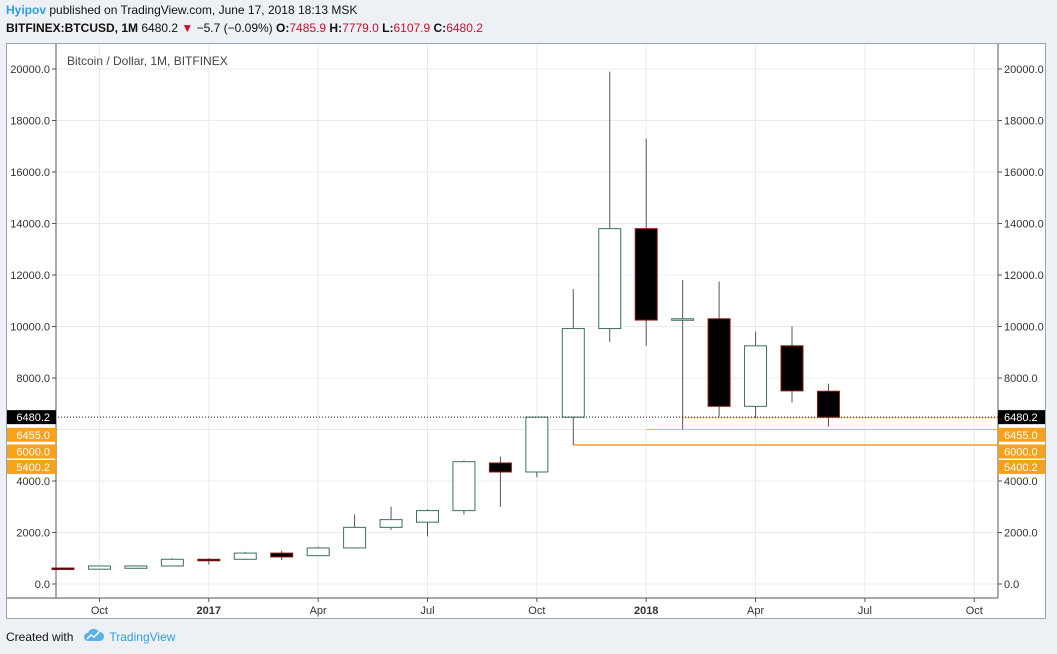 The height and width of the screenshot is (654, 1057). Describe the element at coordinates (30, 122) in the screenshot. I see `y-tick-label-left: 18000.0` at that location.